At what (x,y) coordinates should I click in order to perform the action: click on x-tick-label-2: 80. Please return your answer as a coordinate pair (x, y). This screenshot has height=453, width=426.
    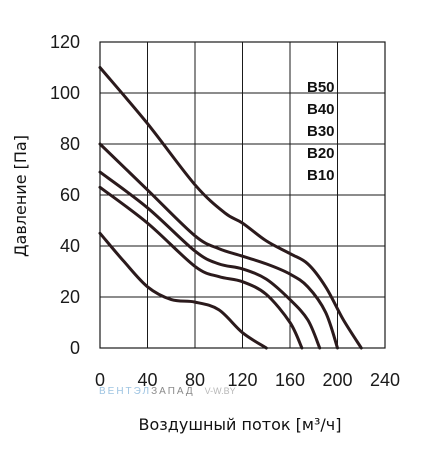
    Looking at the image, I should click on (195, 380).